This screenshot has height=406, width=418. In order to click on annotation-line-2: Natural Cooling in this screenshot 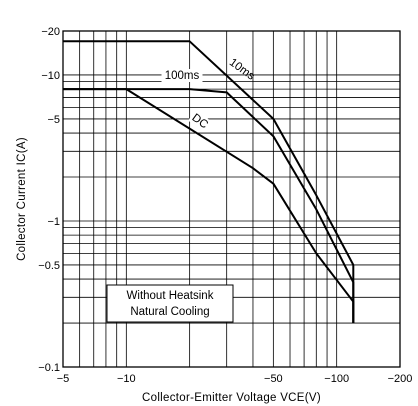, I will do `click(169, 312)`.